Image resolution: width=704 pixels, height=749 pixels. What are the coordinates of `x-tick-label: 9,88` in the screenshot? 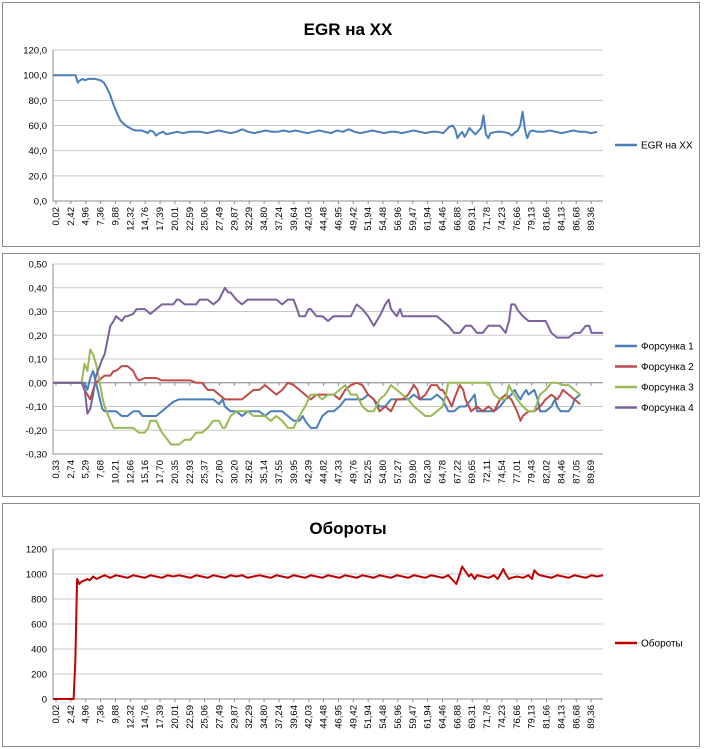 It's located at (115, 216).